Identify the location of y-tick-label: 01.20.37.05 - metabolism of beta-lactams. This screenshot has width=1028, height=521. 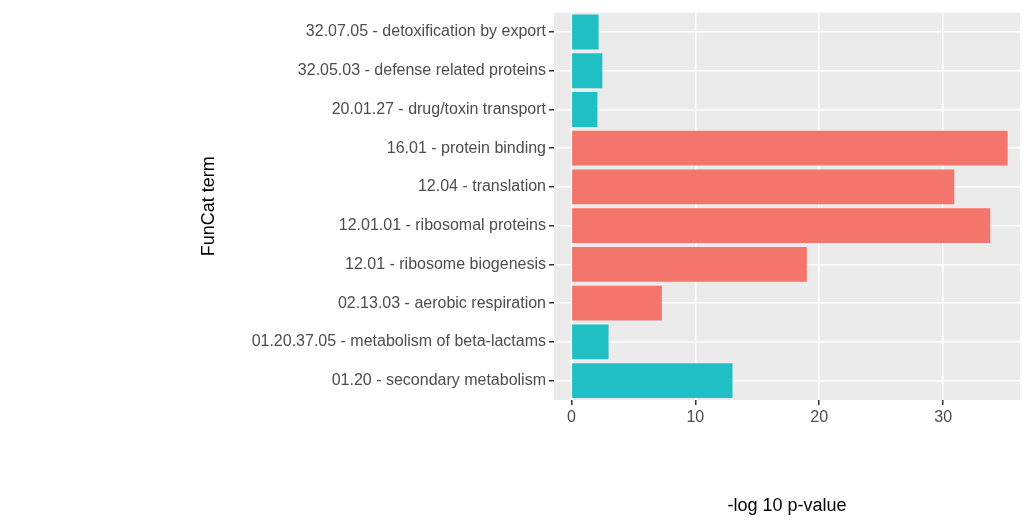
(398, 341).